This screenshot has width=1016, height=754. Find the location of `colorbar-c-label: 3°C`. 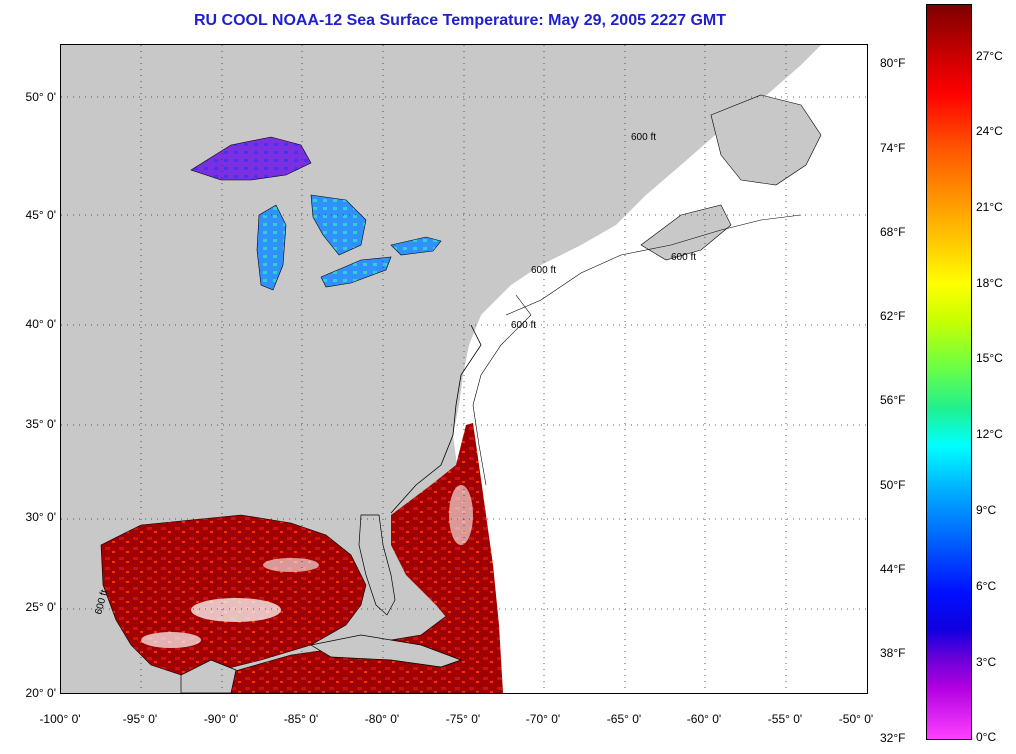

colorbar-c-label: 3°C is located at coordinates (986, 662).